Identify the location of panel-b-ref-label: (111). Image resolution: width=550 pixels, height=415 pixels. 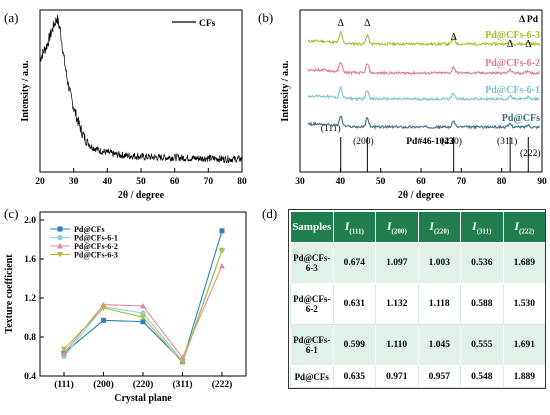
(331, 128).